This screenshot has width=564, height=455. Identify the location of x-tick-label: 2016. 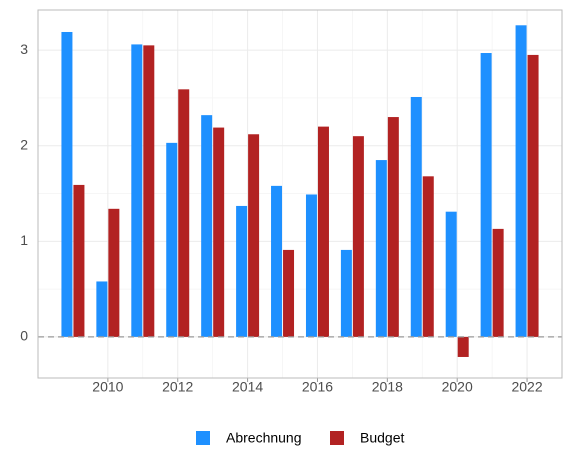
(317, 387).